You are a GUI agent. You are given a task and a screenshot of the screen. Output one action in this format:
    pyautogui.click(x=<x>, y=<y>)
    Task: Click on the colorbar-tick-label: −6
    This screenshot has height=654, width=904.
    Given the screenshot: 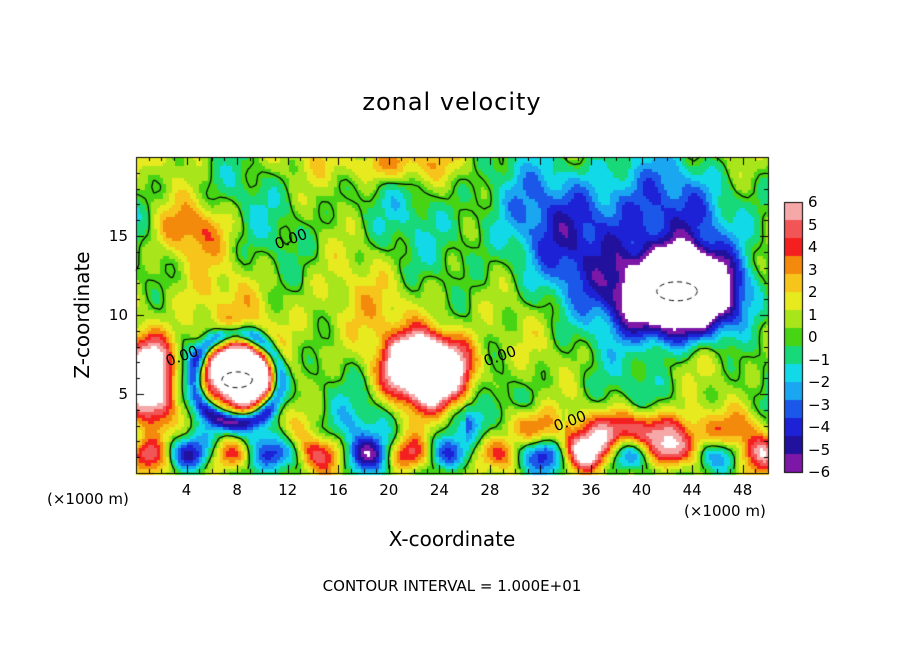 What is the action you would take?
    pyautogui.click(x=819, y=472)
    